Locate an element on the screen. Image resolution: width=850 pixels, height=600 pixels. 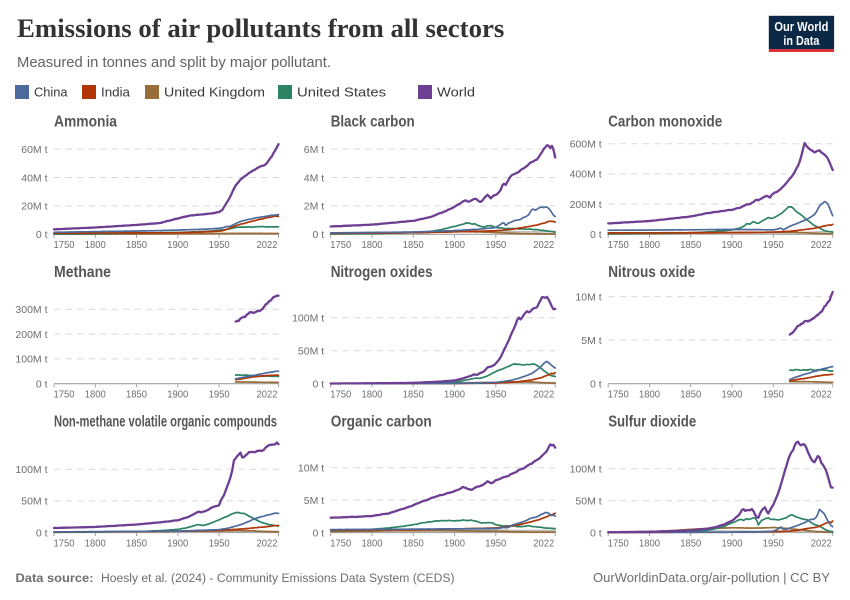
svg-text: in Data is located at coordinates (801, 40).